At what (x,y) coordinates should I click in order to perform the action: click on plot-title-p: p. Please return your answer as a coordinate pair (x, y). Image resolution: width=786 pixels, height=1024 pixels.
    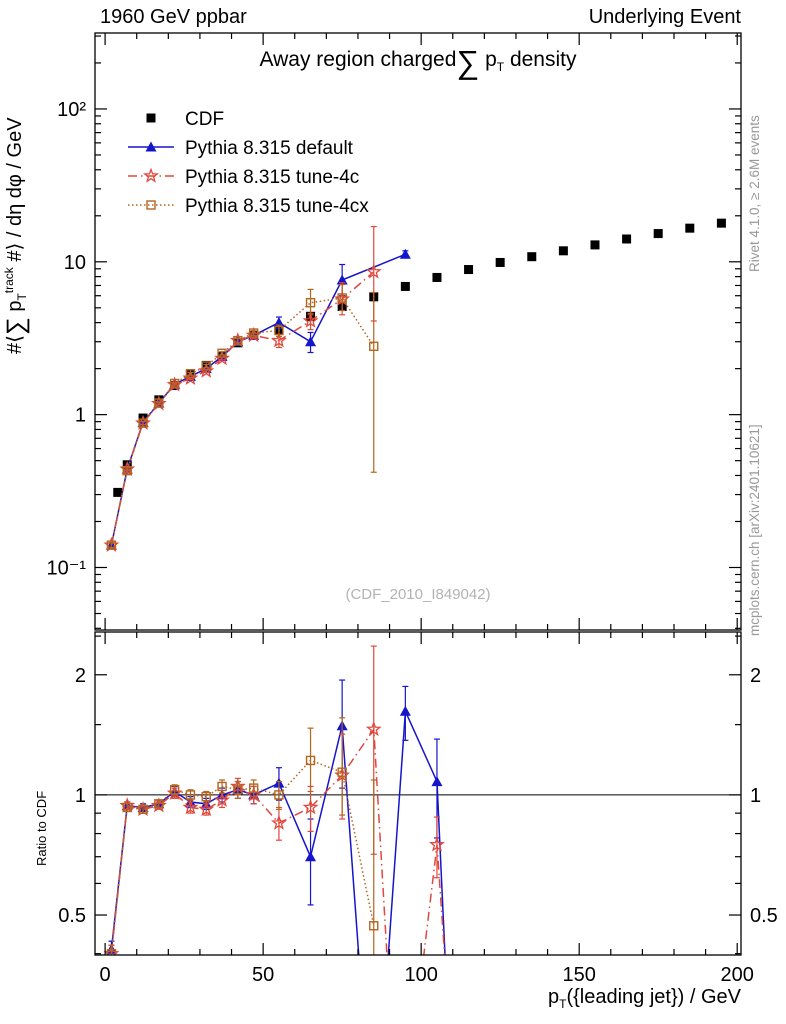
    Looking at the image, I should click on (491, 59).